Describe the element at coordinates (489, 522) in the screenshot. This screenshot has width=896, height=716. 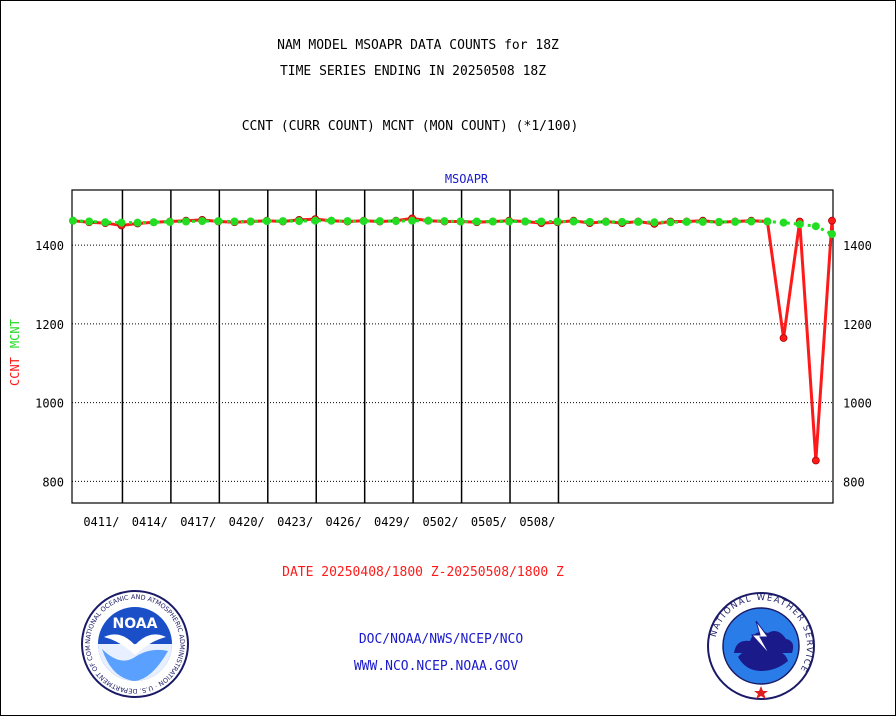
I see `x-tick-label: 0505/` at that location.